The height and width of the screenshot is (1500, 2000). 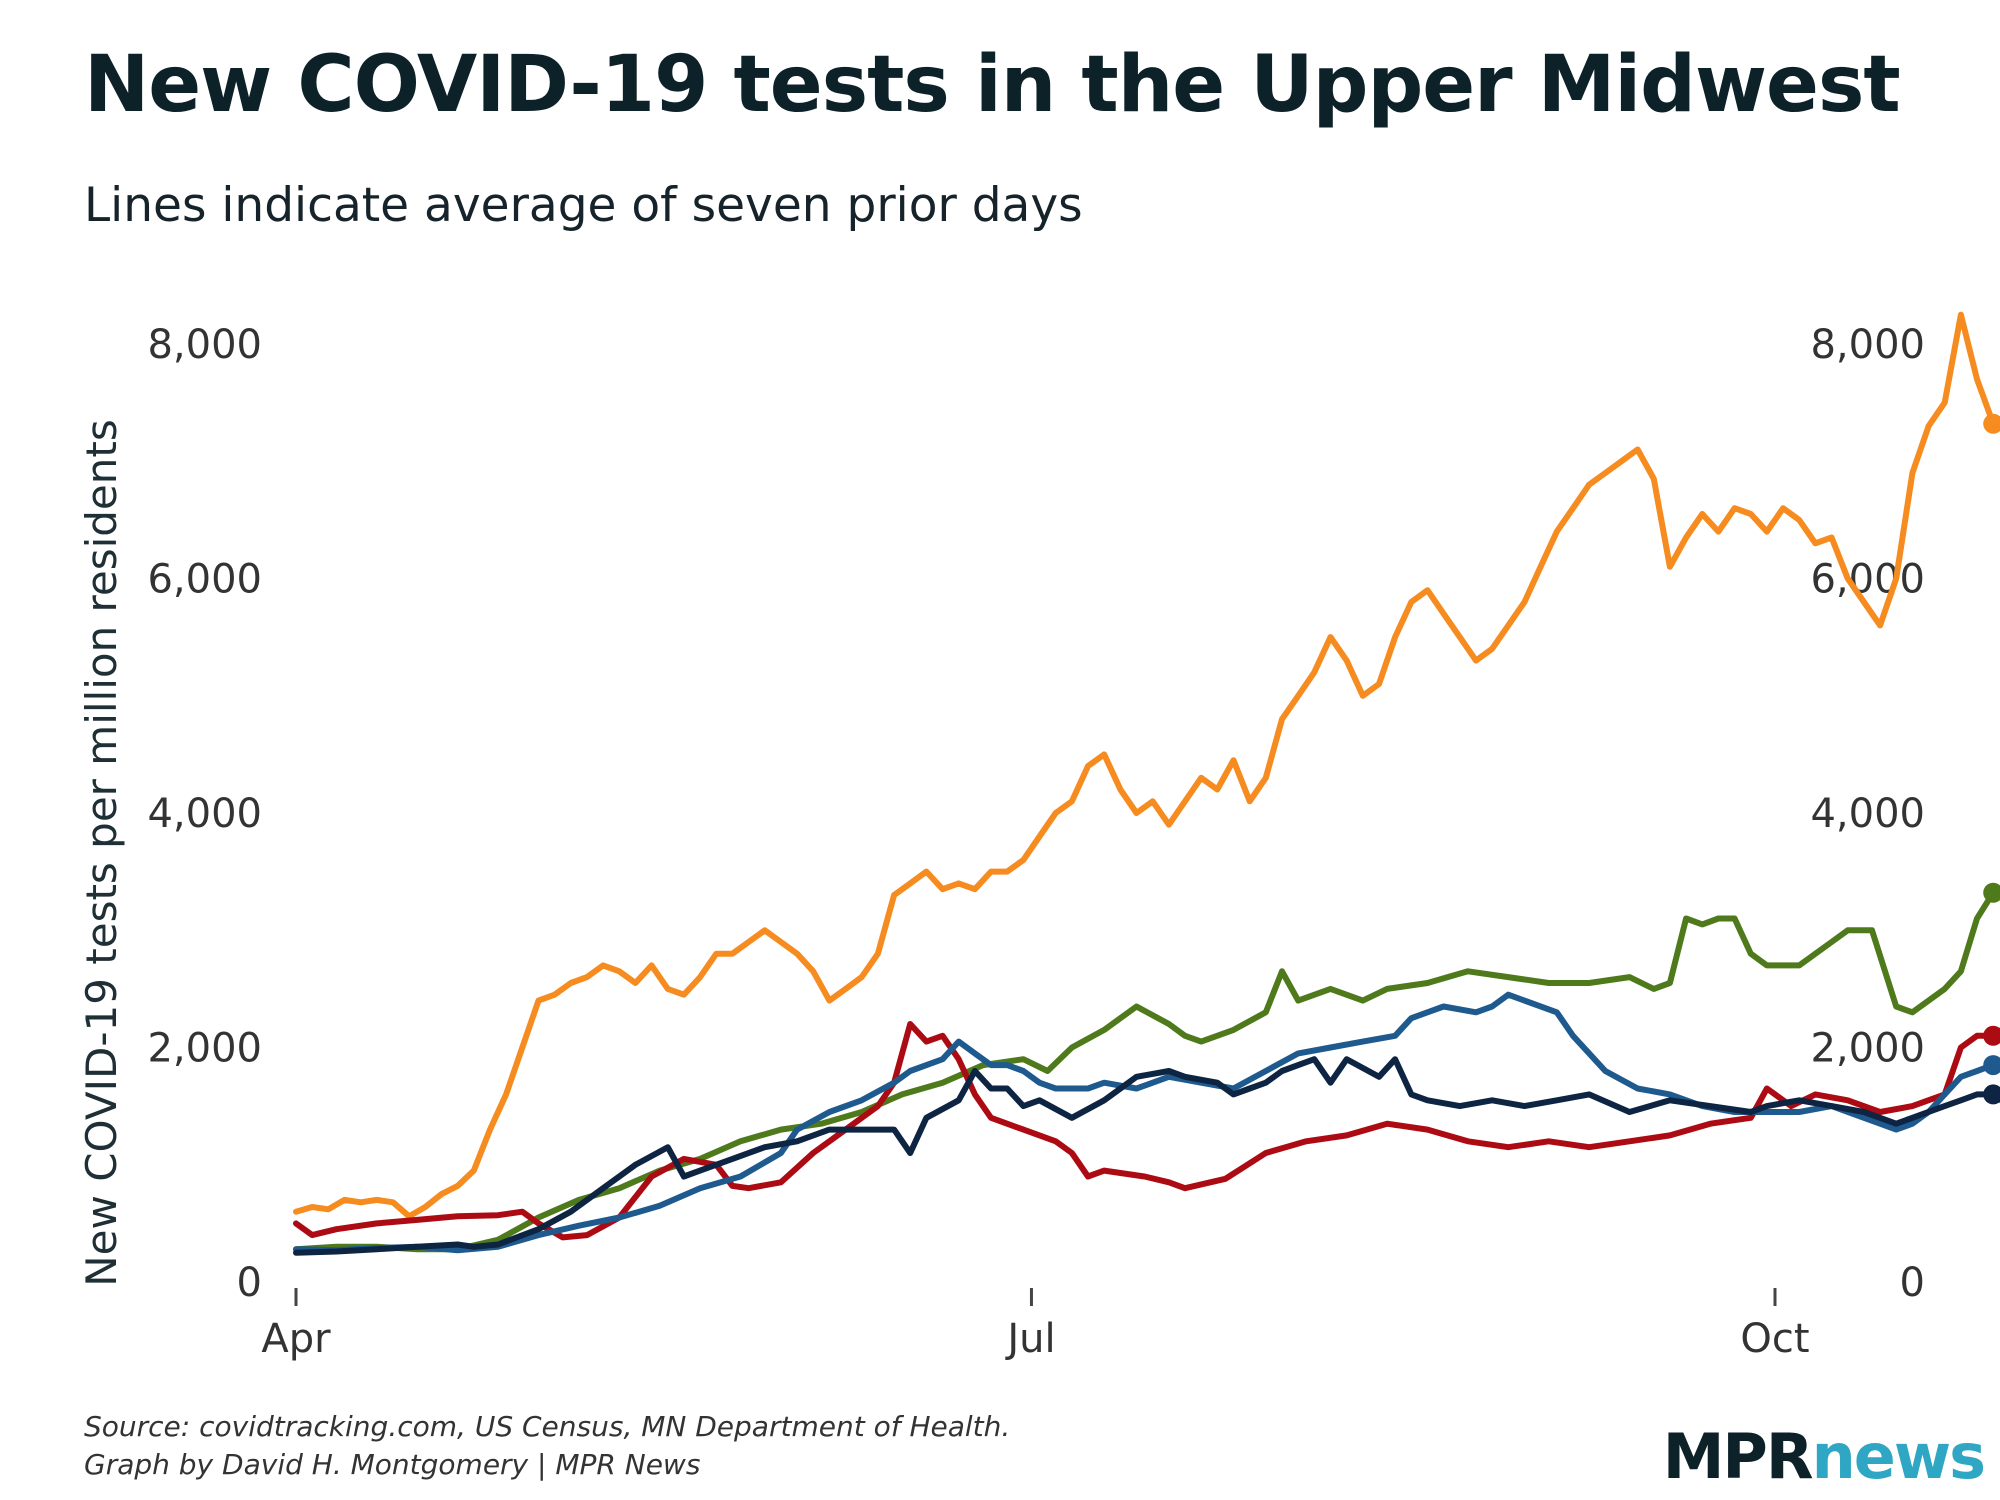 What do you see at coordinates (1898, 1456) in the screenshot?
I see `logo-news-text: news` at bounding box center [1898, 1456].